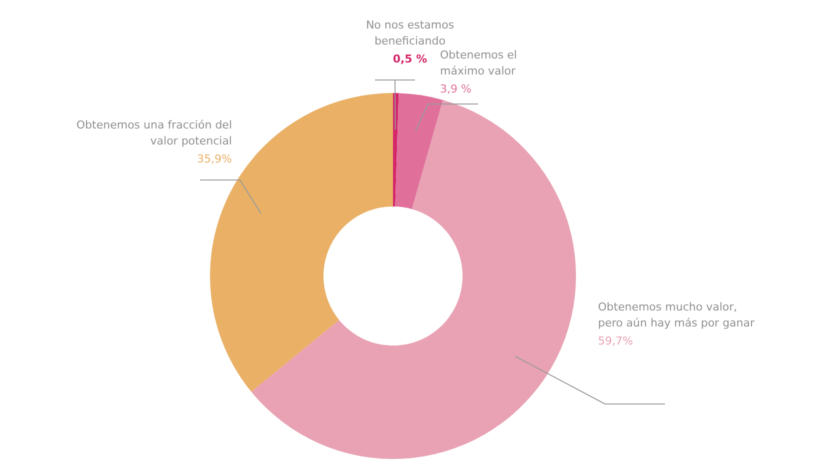 This screenshot has height=476, width=826. I want to click on data-label: 59,7%, so click(615, 341).